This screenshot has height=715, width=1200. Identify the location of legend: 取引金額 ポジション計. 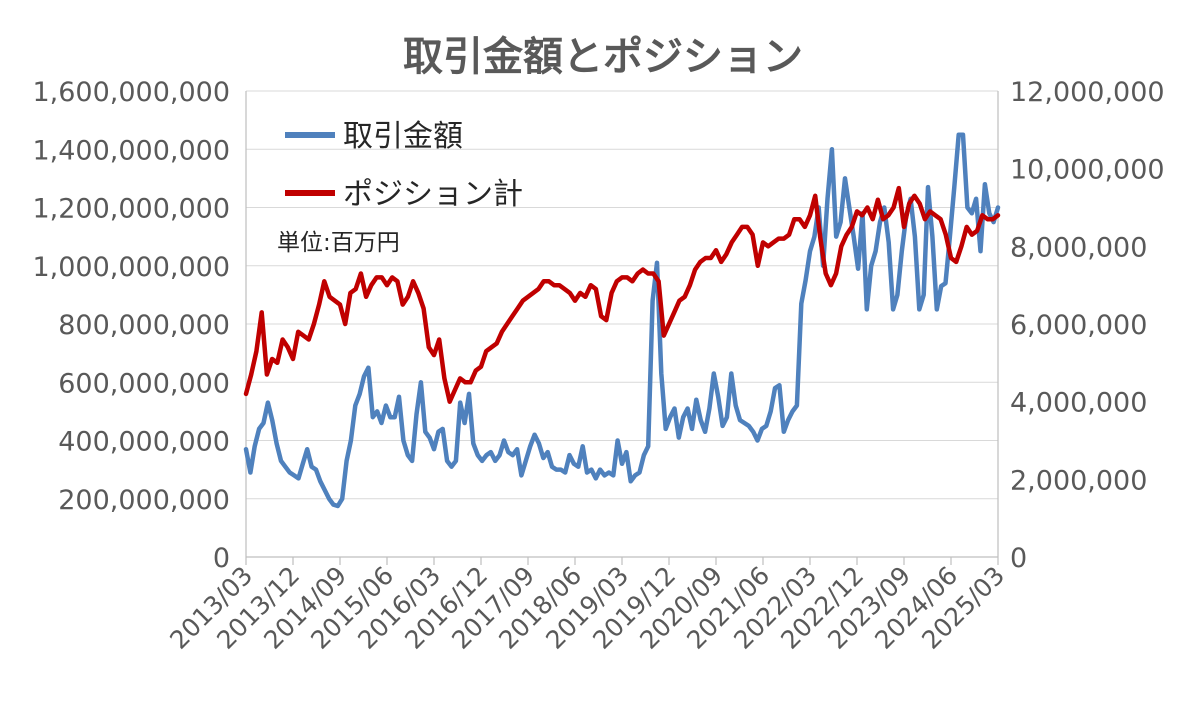
(404, 165).